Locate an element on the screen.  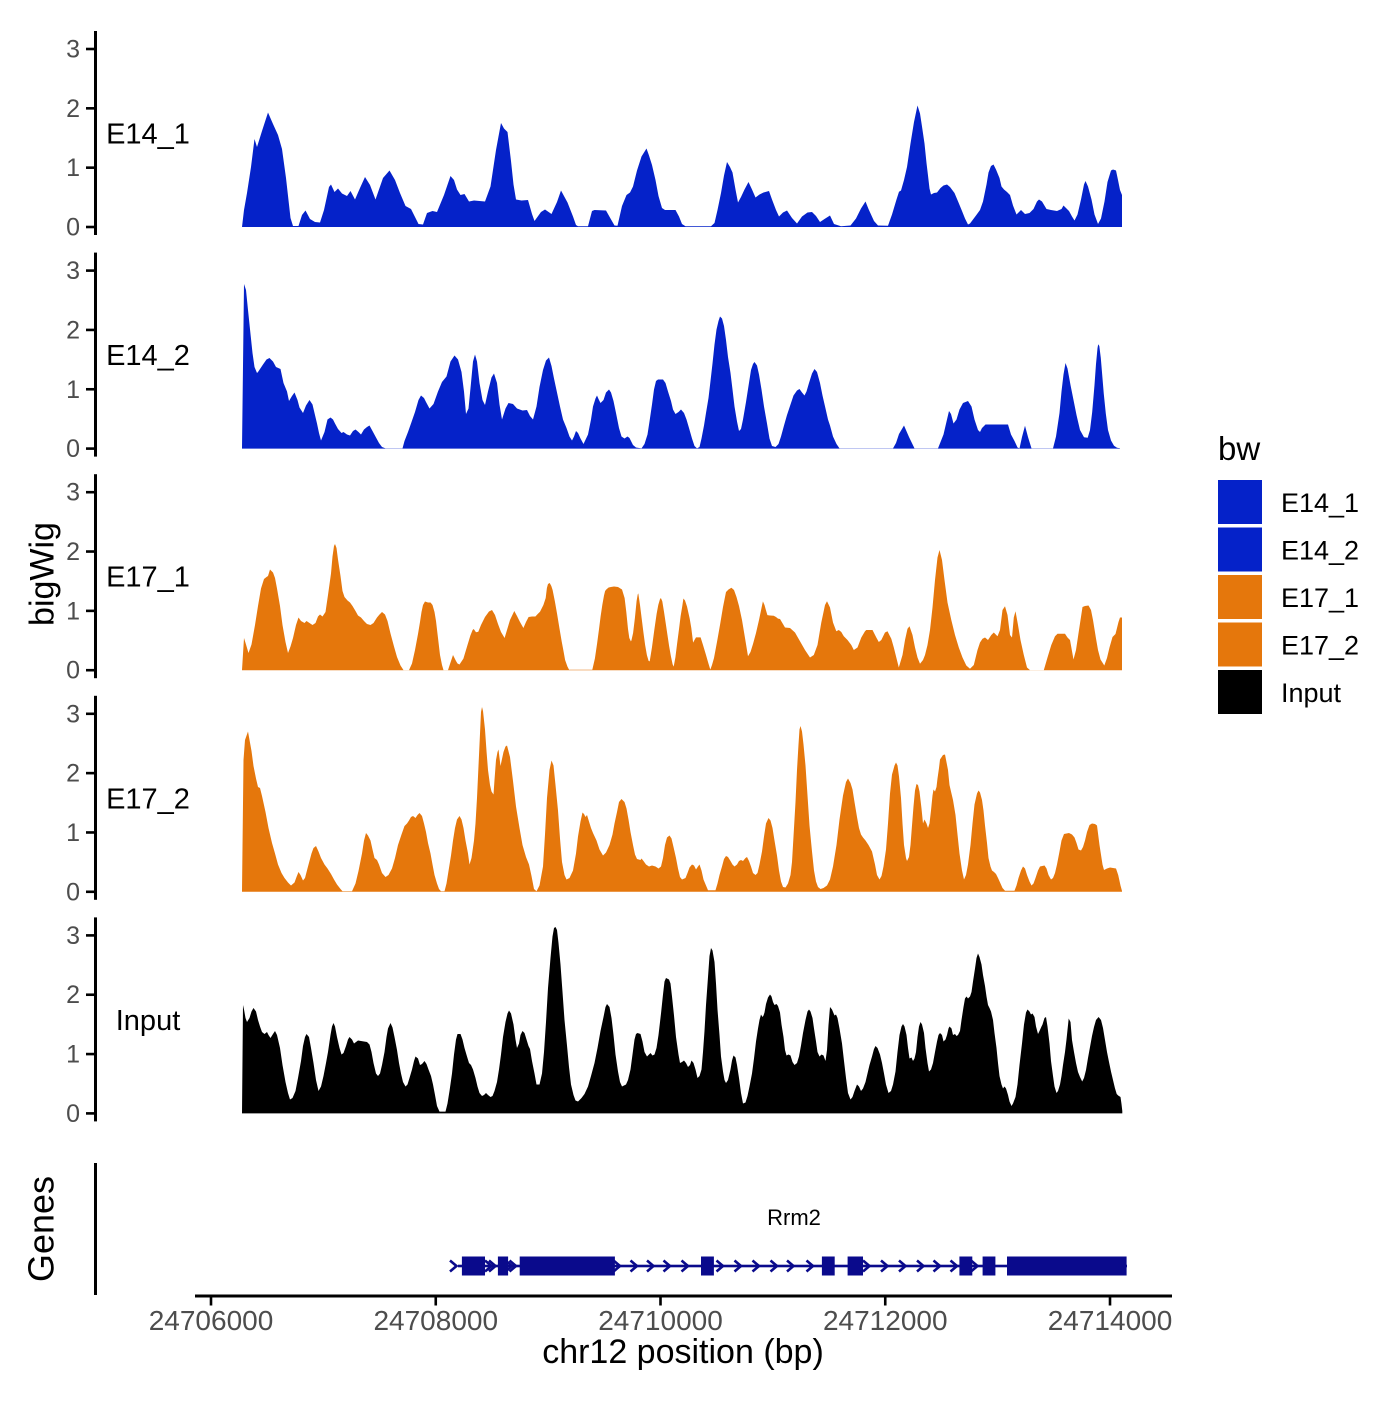
svg-text: Genes is located at coordinates (41, 1229).